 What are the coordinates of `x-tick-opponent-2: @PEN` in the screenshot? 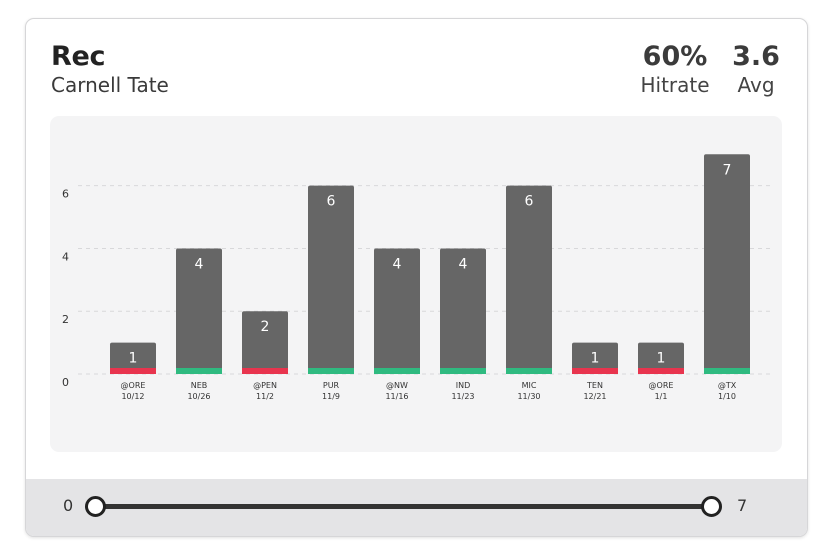 It's located at (265, 385).